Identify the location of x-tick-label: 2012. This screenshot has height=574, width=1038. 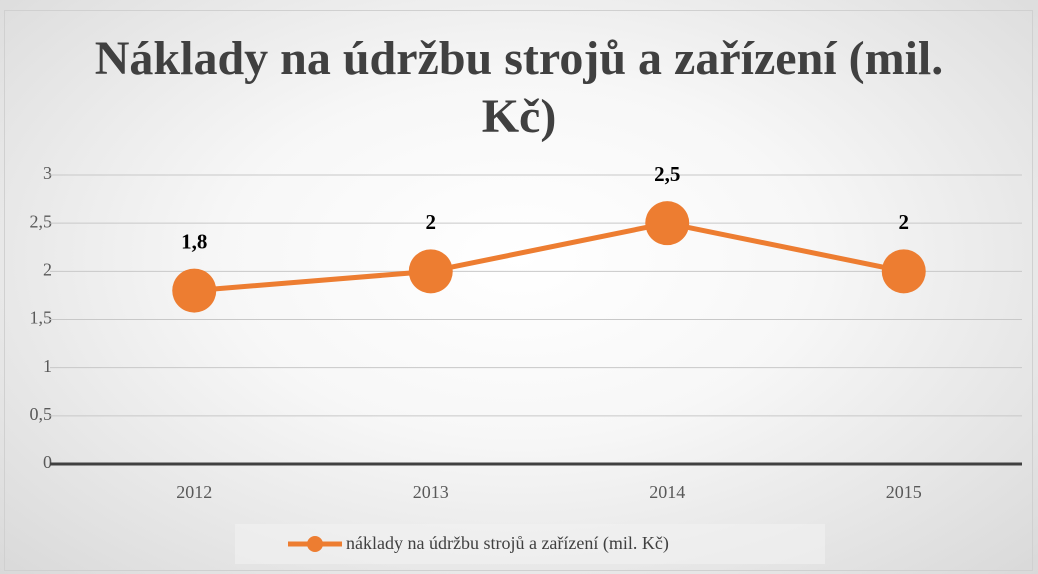
(194, 492).